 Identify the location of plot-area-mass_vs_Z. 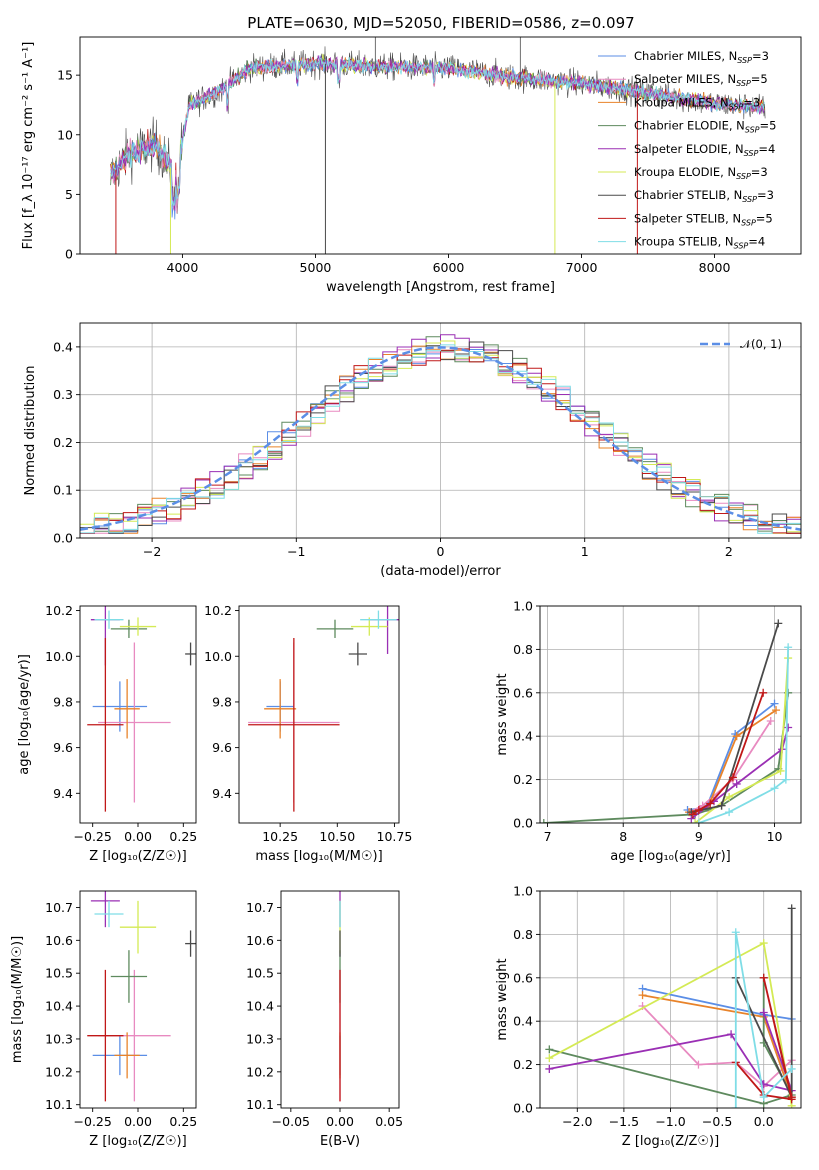
(141, 996).